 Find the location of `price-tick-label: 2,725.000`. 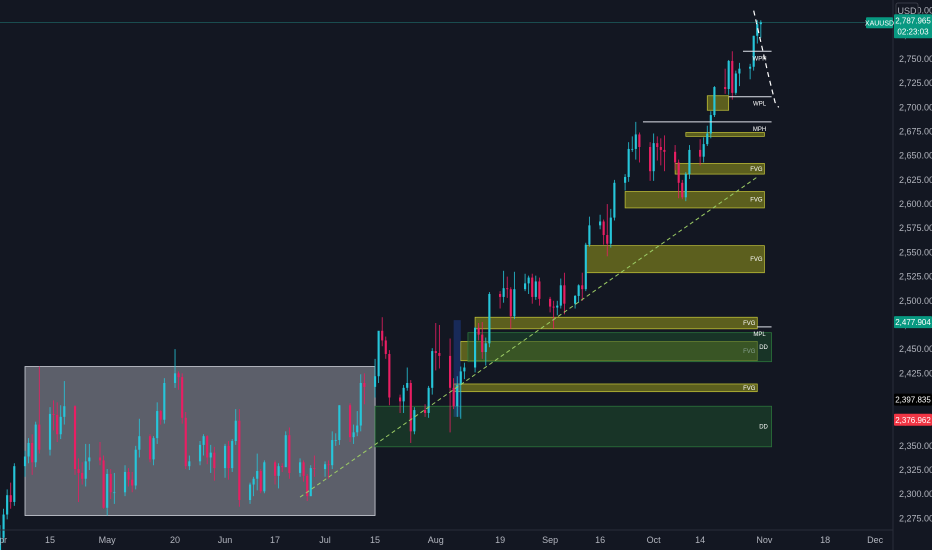

price-tick-label: 2,725.000 is located at coordinates (915, 83).